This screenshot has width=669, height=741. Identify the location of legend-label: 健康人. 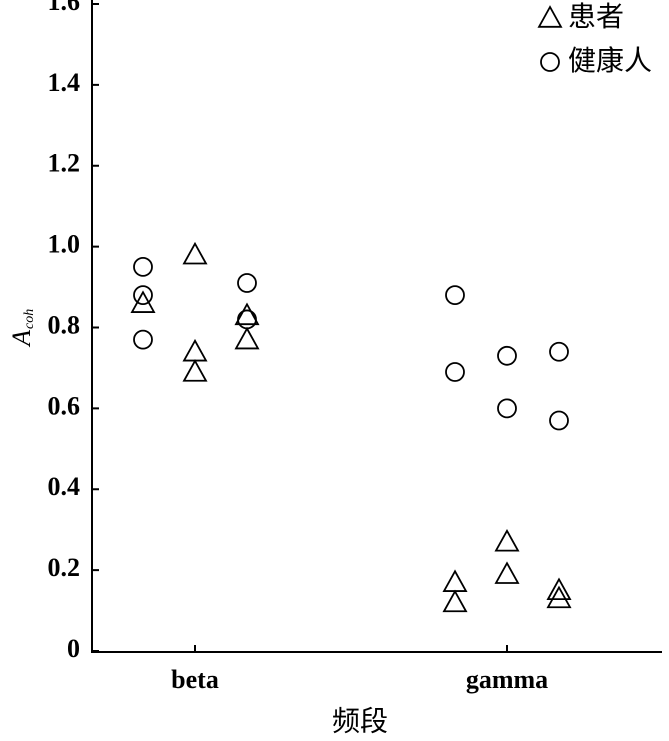
(610, 60).